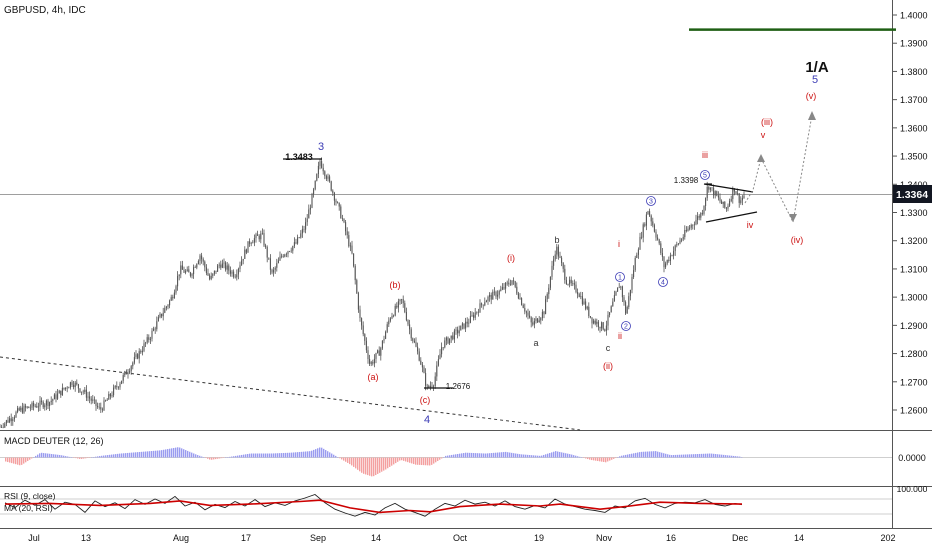 The width and height of the screenshot is (932, 550). What do you see at coordinates (461, 538) in the screenshot?
I see `time-axis: Jul 13 Aug 17 Sep 14 Oct 19 Nov 16 Dec 14 202` at bounding box center [461, 538].